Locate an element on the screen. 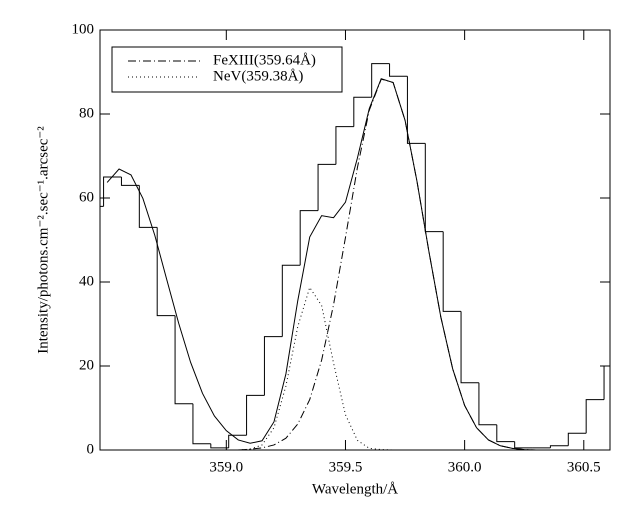 The width and height of the screenshot is (640, 512). legend-box is located at coordinates (227, 69).